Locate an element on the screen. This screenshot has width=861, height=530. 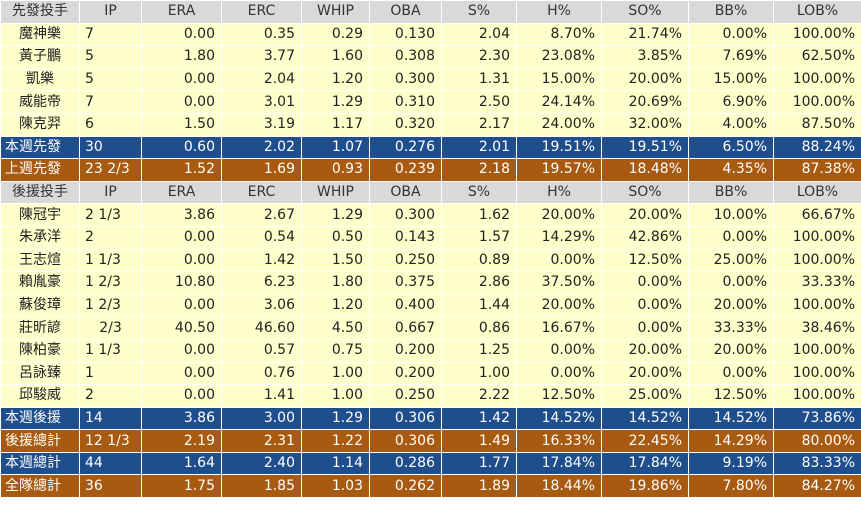
cell-oba: 0.250 is located at coordinates (405, 260).